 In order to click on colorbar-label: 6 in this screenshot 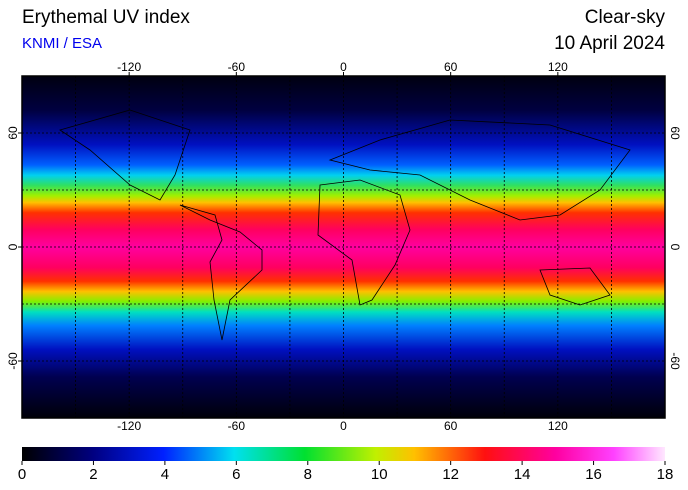, I will do `click(236, 474)`.